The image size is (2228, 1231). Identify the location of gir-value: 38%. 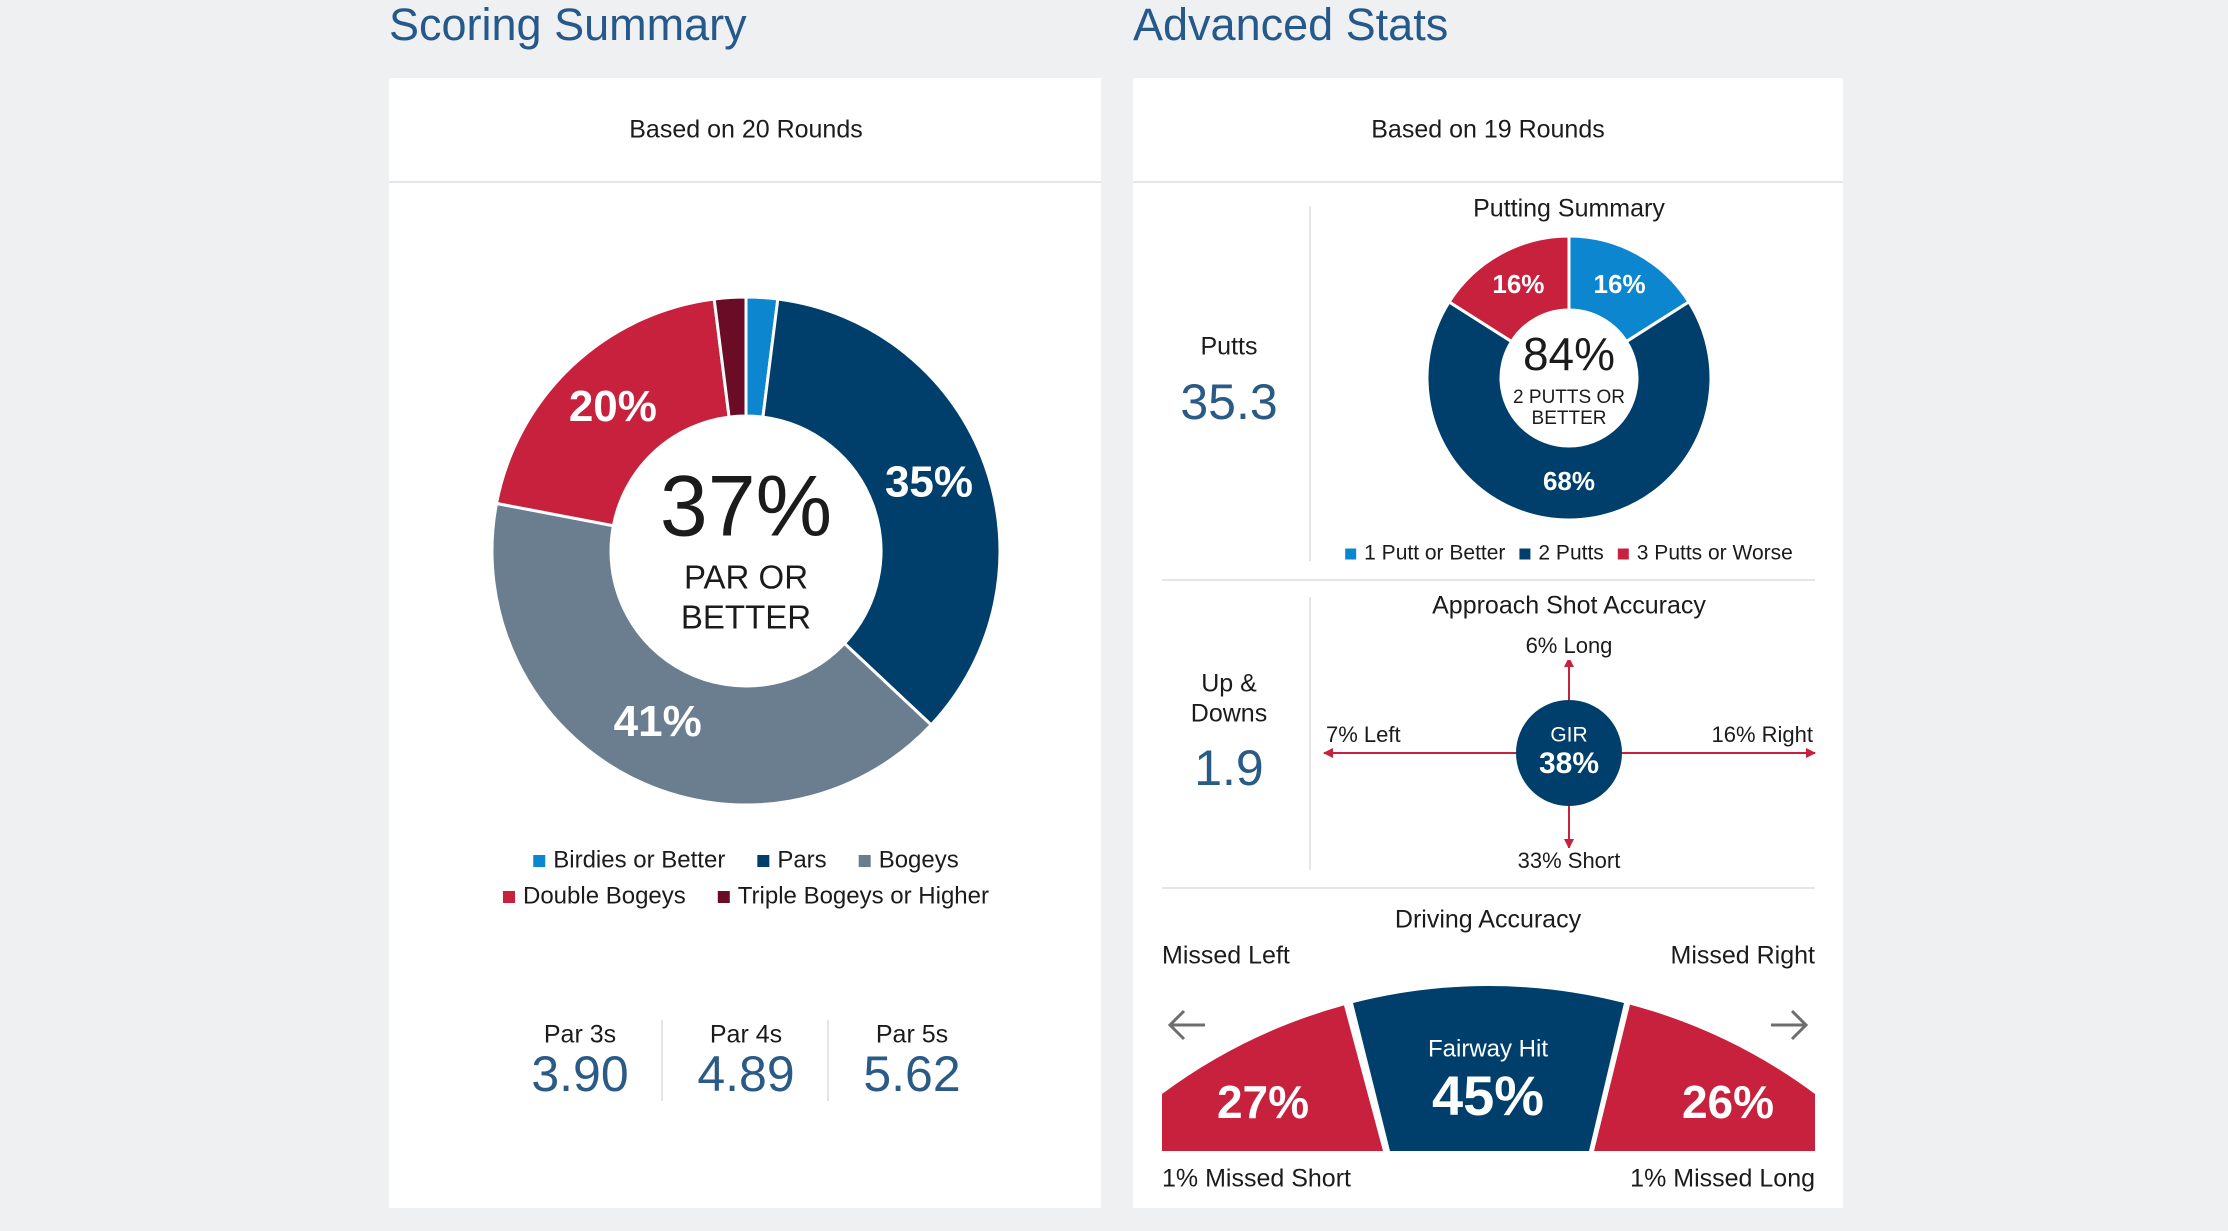
(1569, 763).